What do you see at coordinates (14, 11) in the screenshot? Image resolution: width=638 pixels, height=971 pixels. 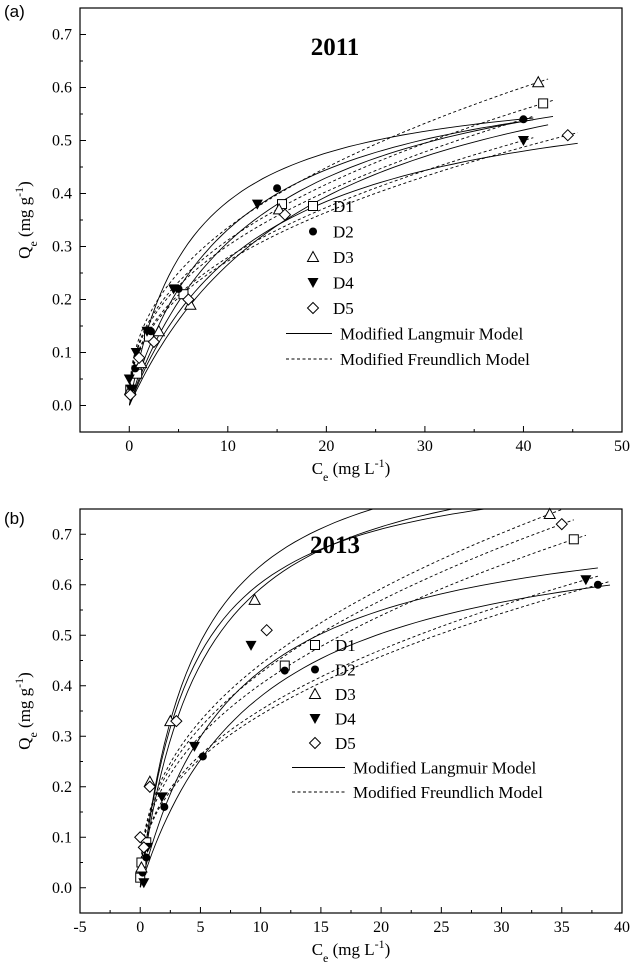 I see `panel-label: (a)` at bounding box center [14, 11].